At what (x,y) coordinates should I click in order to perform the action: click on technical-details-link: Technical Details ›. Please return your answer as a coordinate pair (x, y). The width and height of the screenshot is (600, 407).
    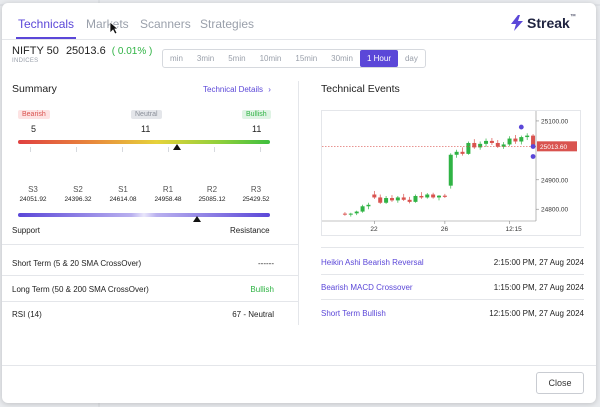
    Looking at the image, I should click on (237, 89).